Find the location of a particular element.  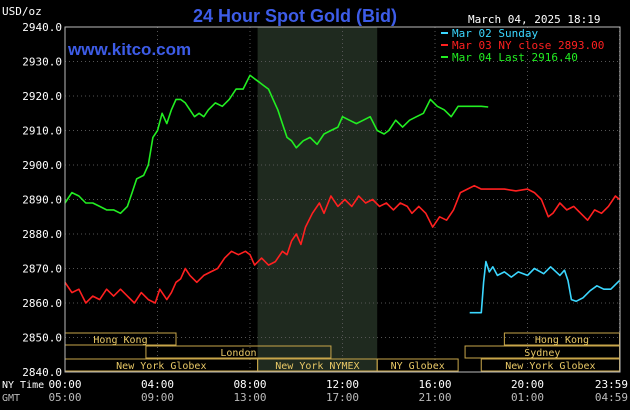

y-tick-label: 2840.0 is located at coordinates (42, 372).